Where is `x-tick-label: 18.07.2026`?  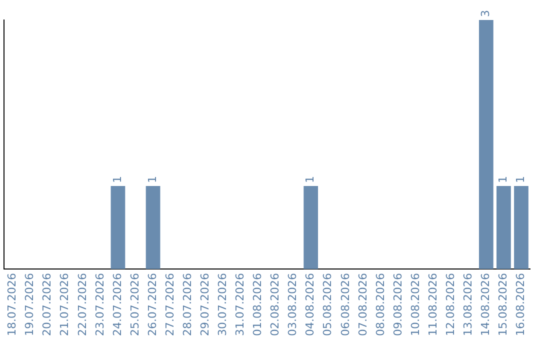
x-tick-label: 18.07.2026 is located at coordinates (12, 304).